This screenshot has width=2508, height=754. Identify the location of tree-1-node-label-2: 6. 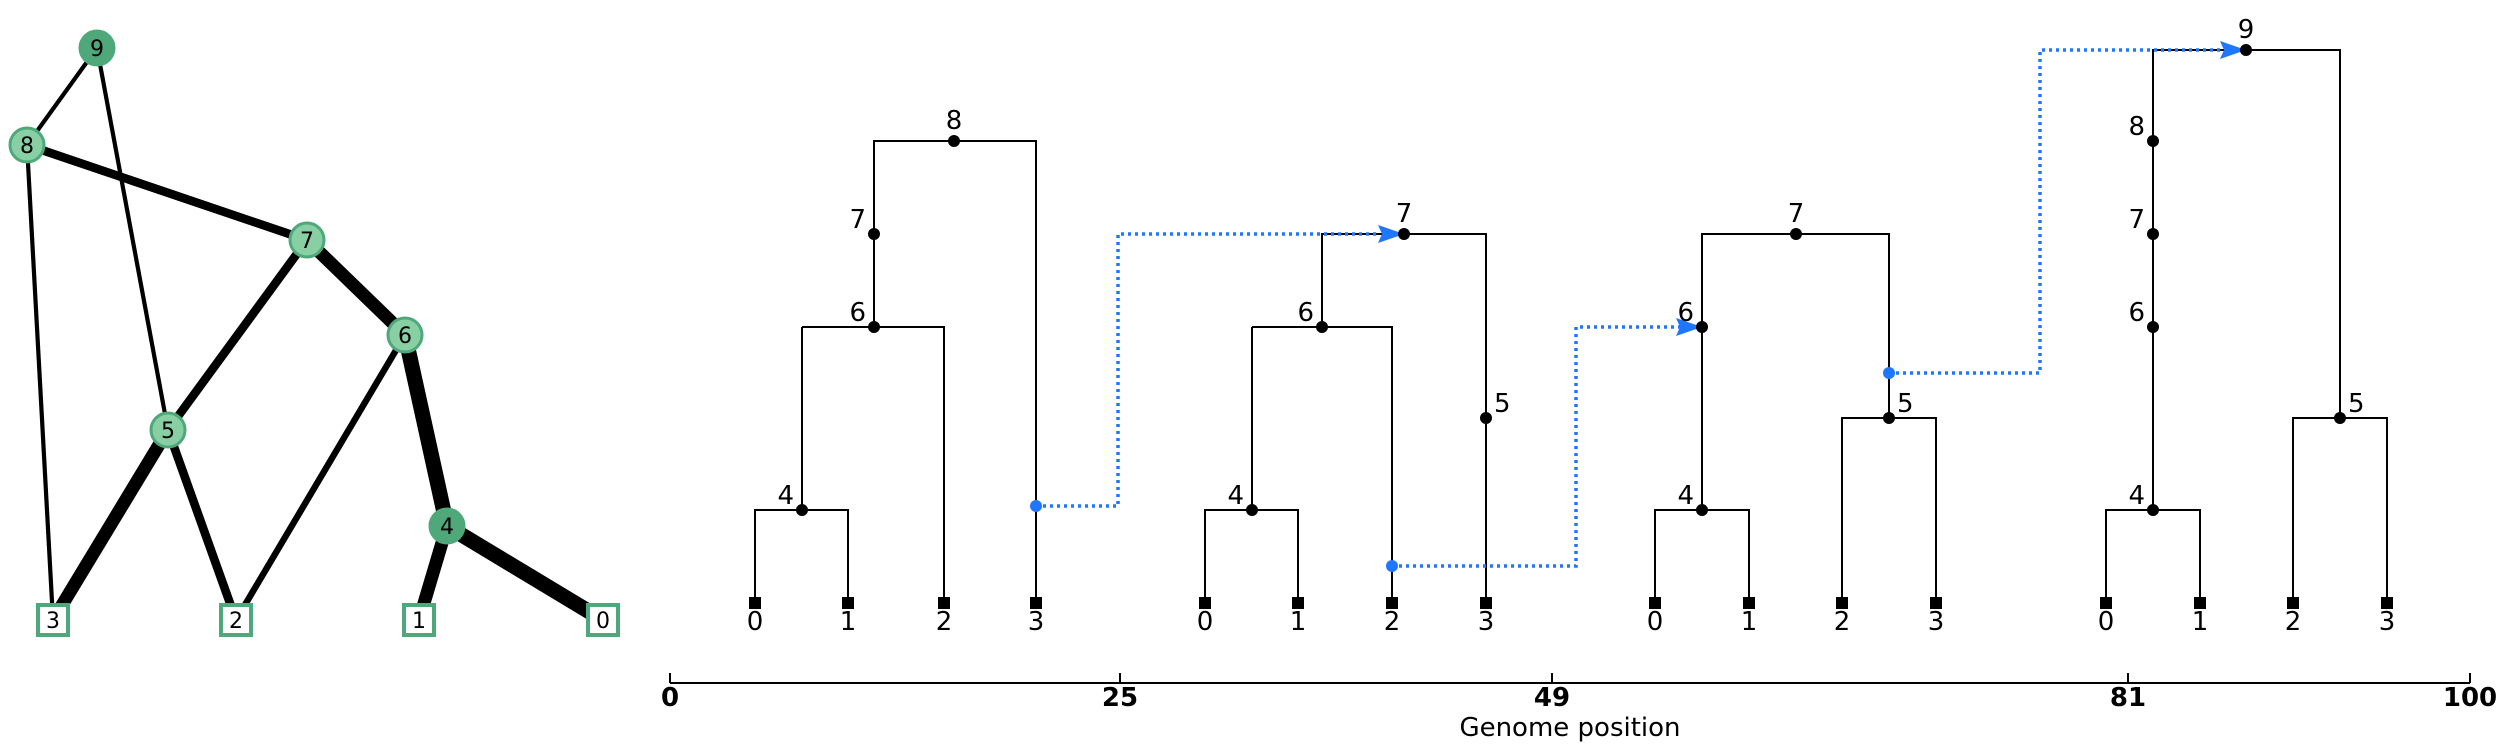
(857, 313).